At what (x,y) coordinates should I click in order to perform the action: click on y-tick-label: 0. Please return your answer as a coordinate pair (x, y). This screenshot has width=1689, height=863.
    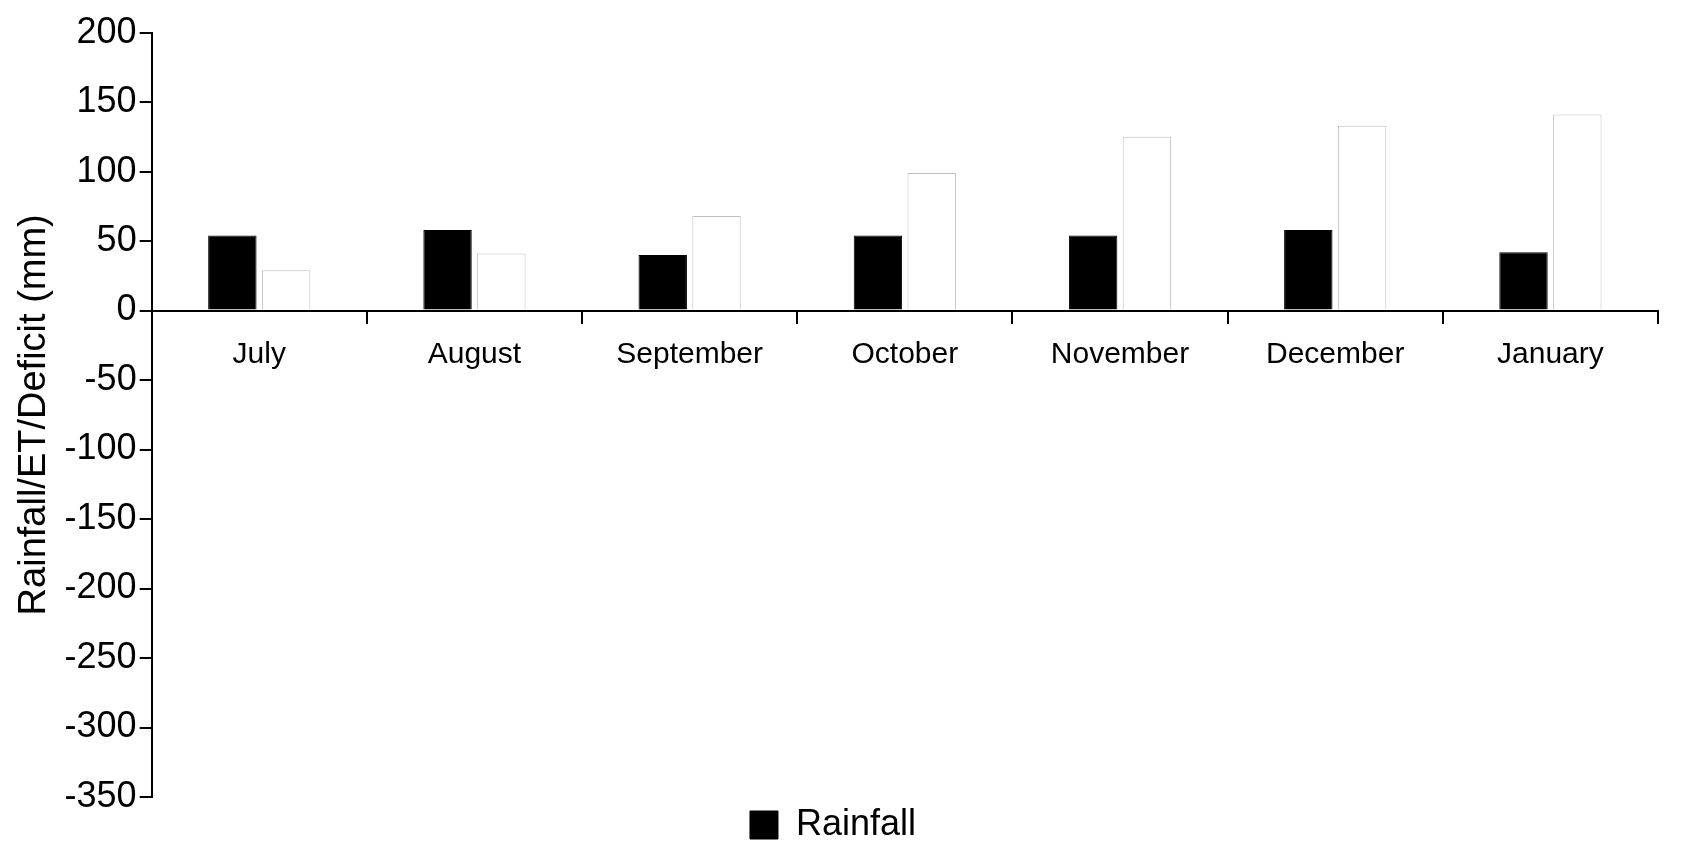
    Looking at the image, I should click on (126, 308).